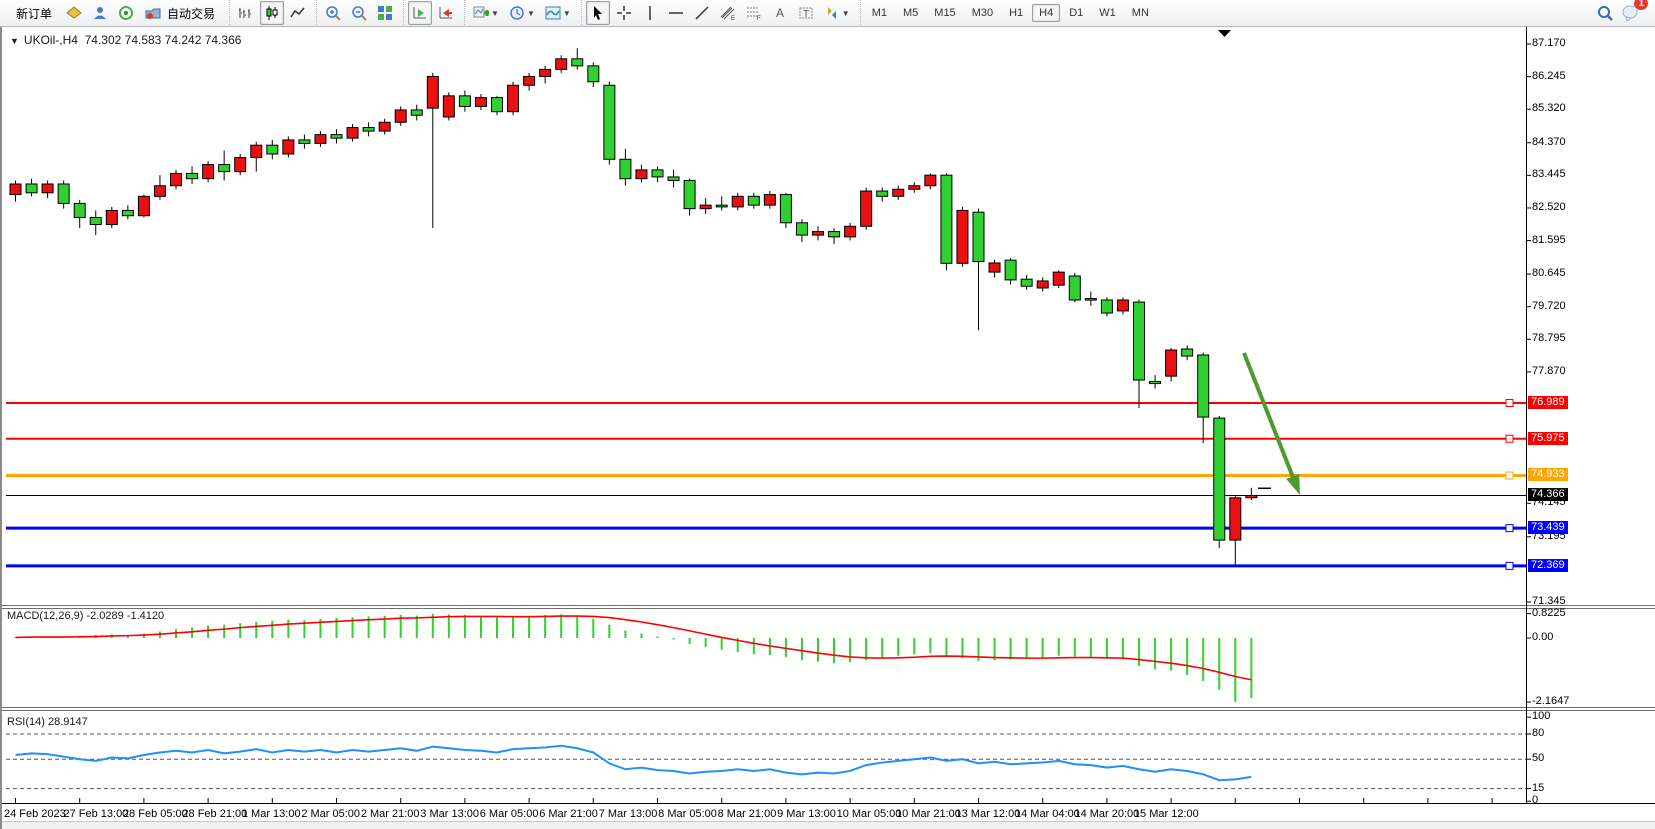  I want to click on zoom-out-icon, so click(359, 13).